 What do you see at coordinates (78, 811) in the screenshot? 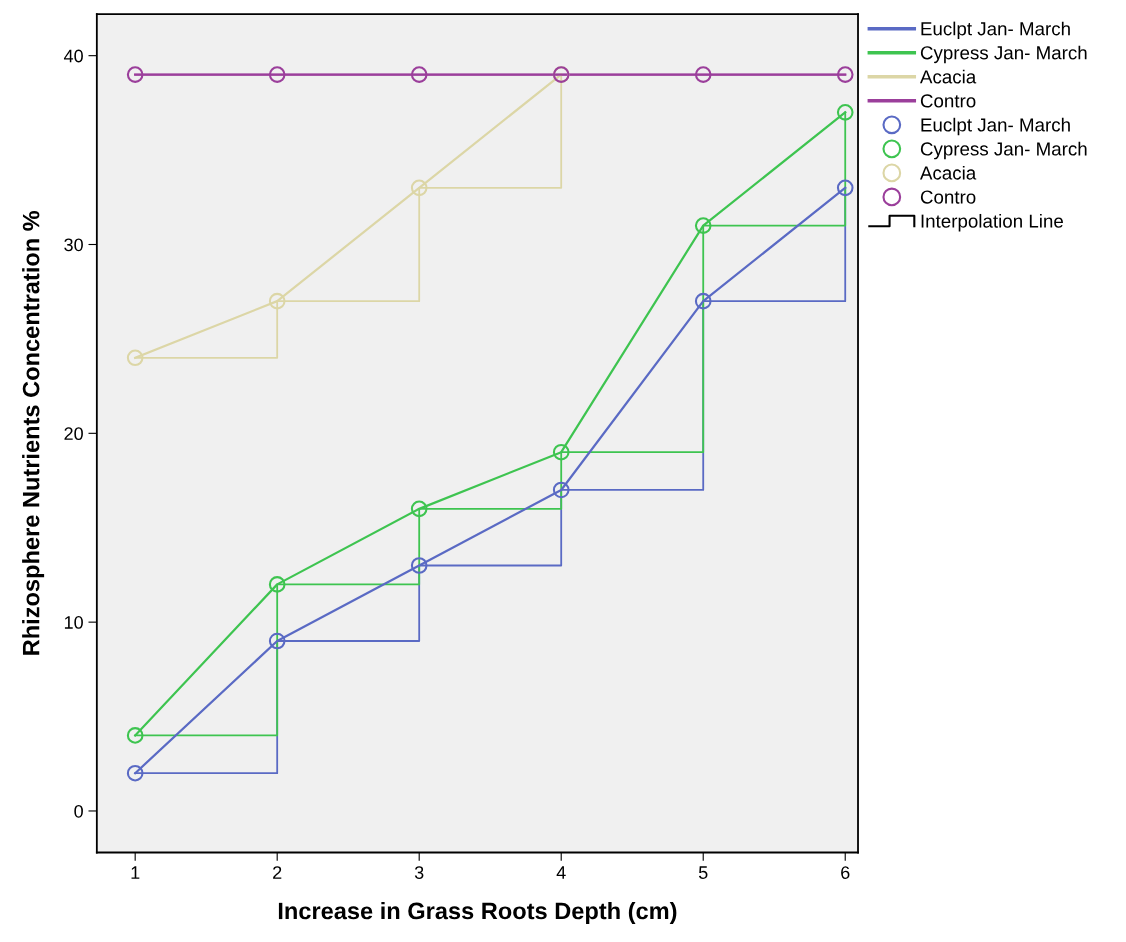
I see `y-tick-label: 0` at bounding box center [78, 811].